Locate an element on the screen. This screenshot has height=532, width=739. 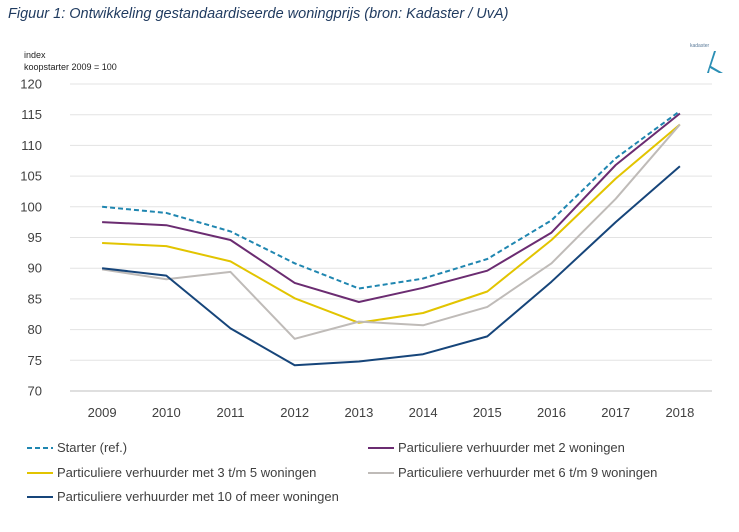
x-tick-label: 2015 is located at coordinates (487, 412).